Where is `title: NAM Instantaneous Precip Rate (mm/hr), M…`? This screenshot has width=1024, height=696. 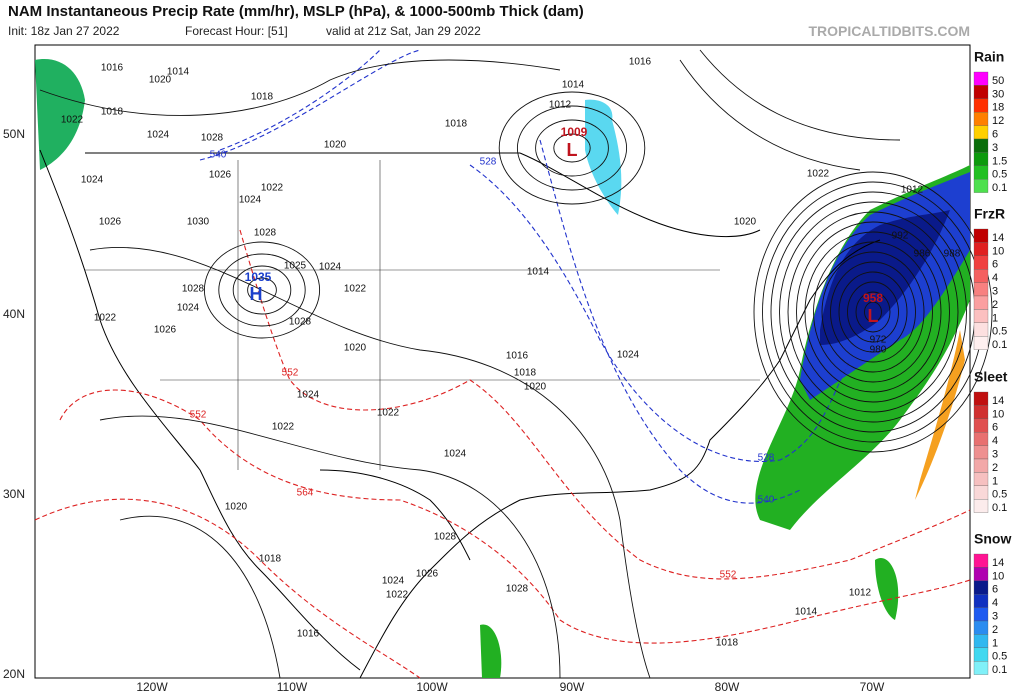
title: NAM Instantaneous Precip Rate (mm/hr), M… is located at coordinates (296, 11).